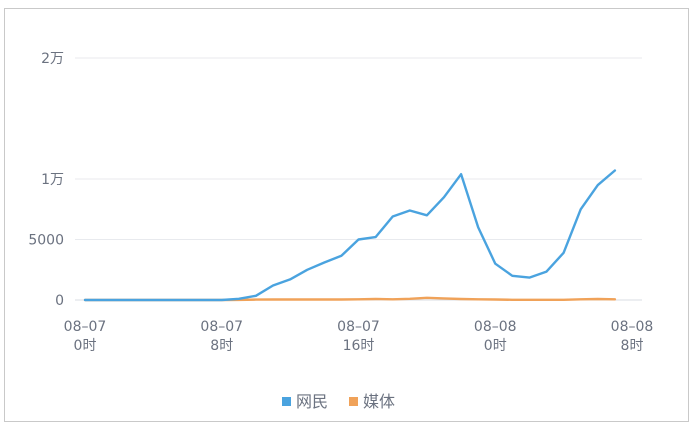  I want to click on legend-label: 网民, so click(312, 401).